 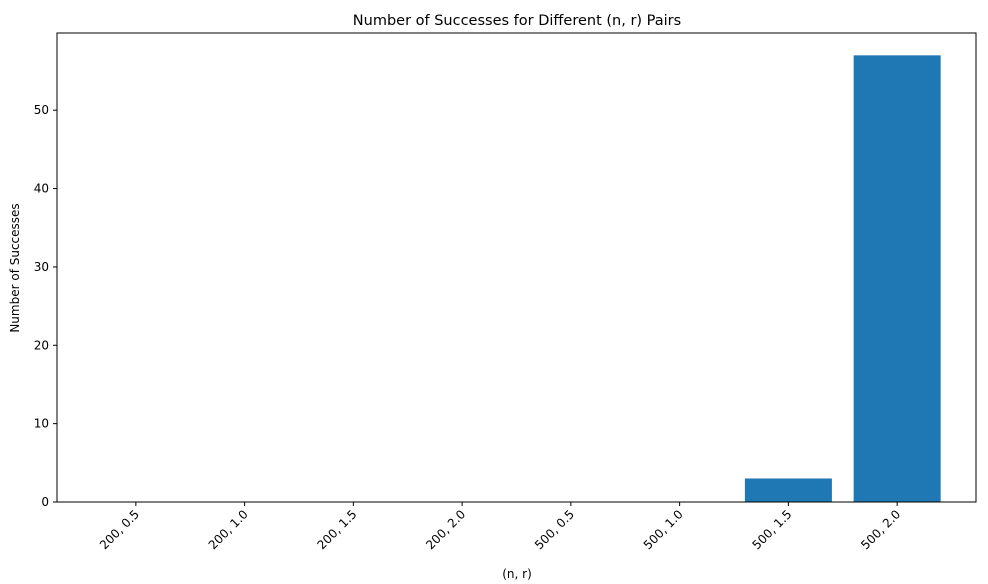 What do you see at coordinates (45, 306) in the screenshot?
I see `y-ticks: 0 10 20 30 40 50` at bounding box center [45, 306].